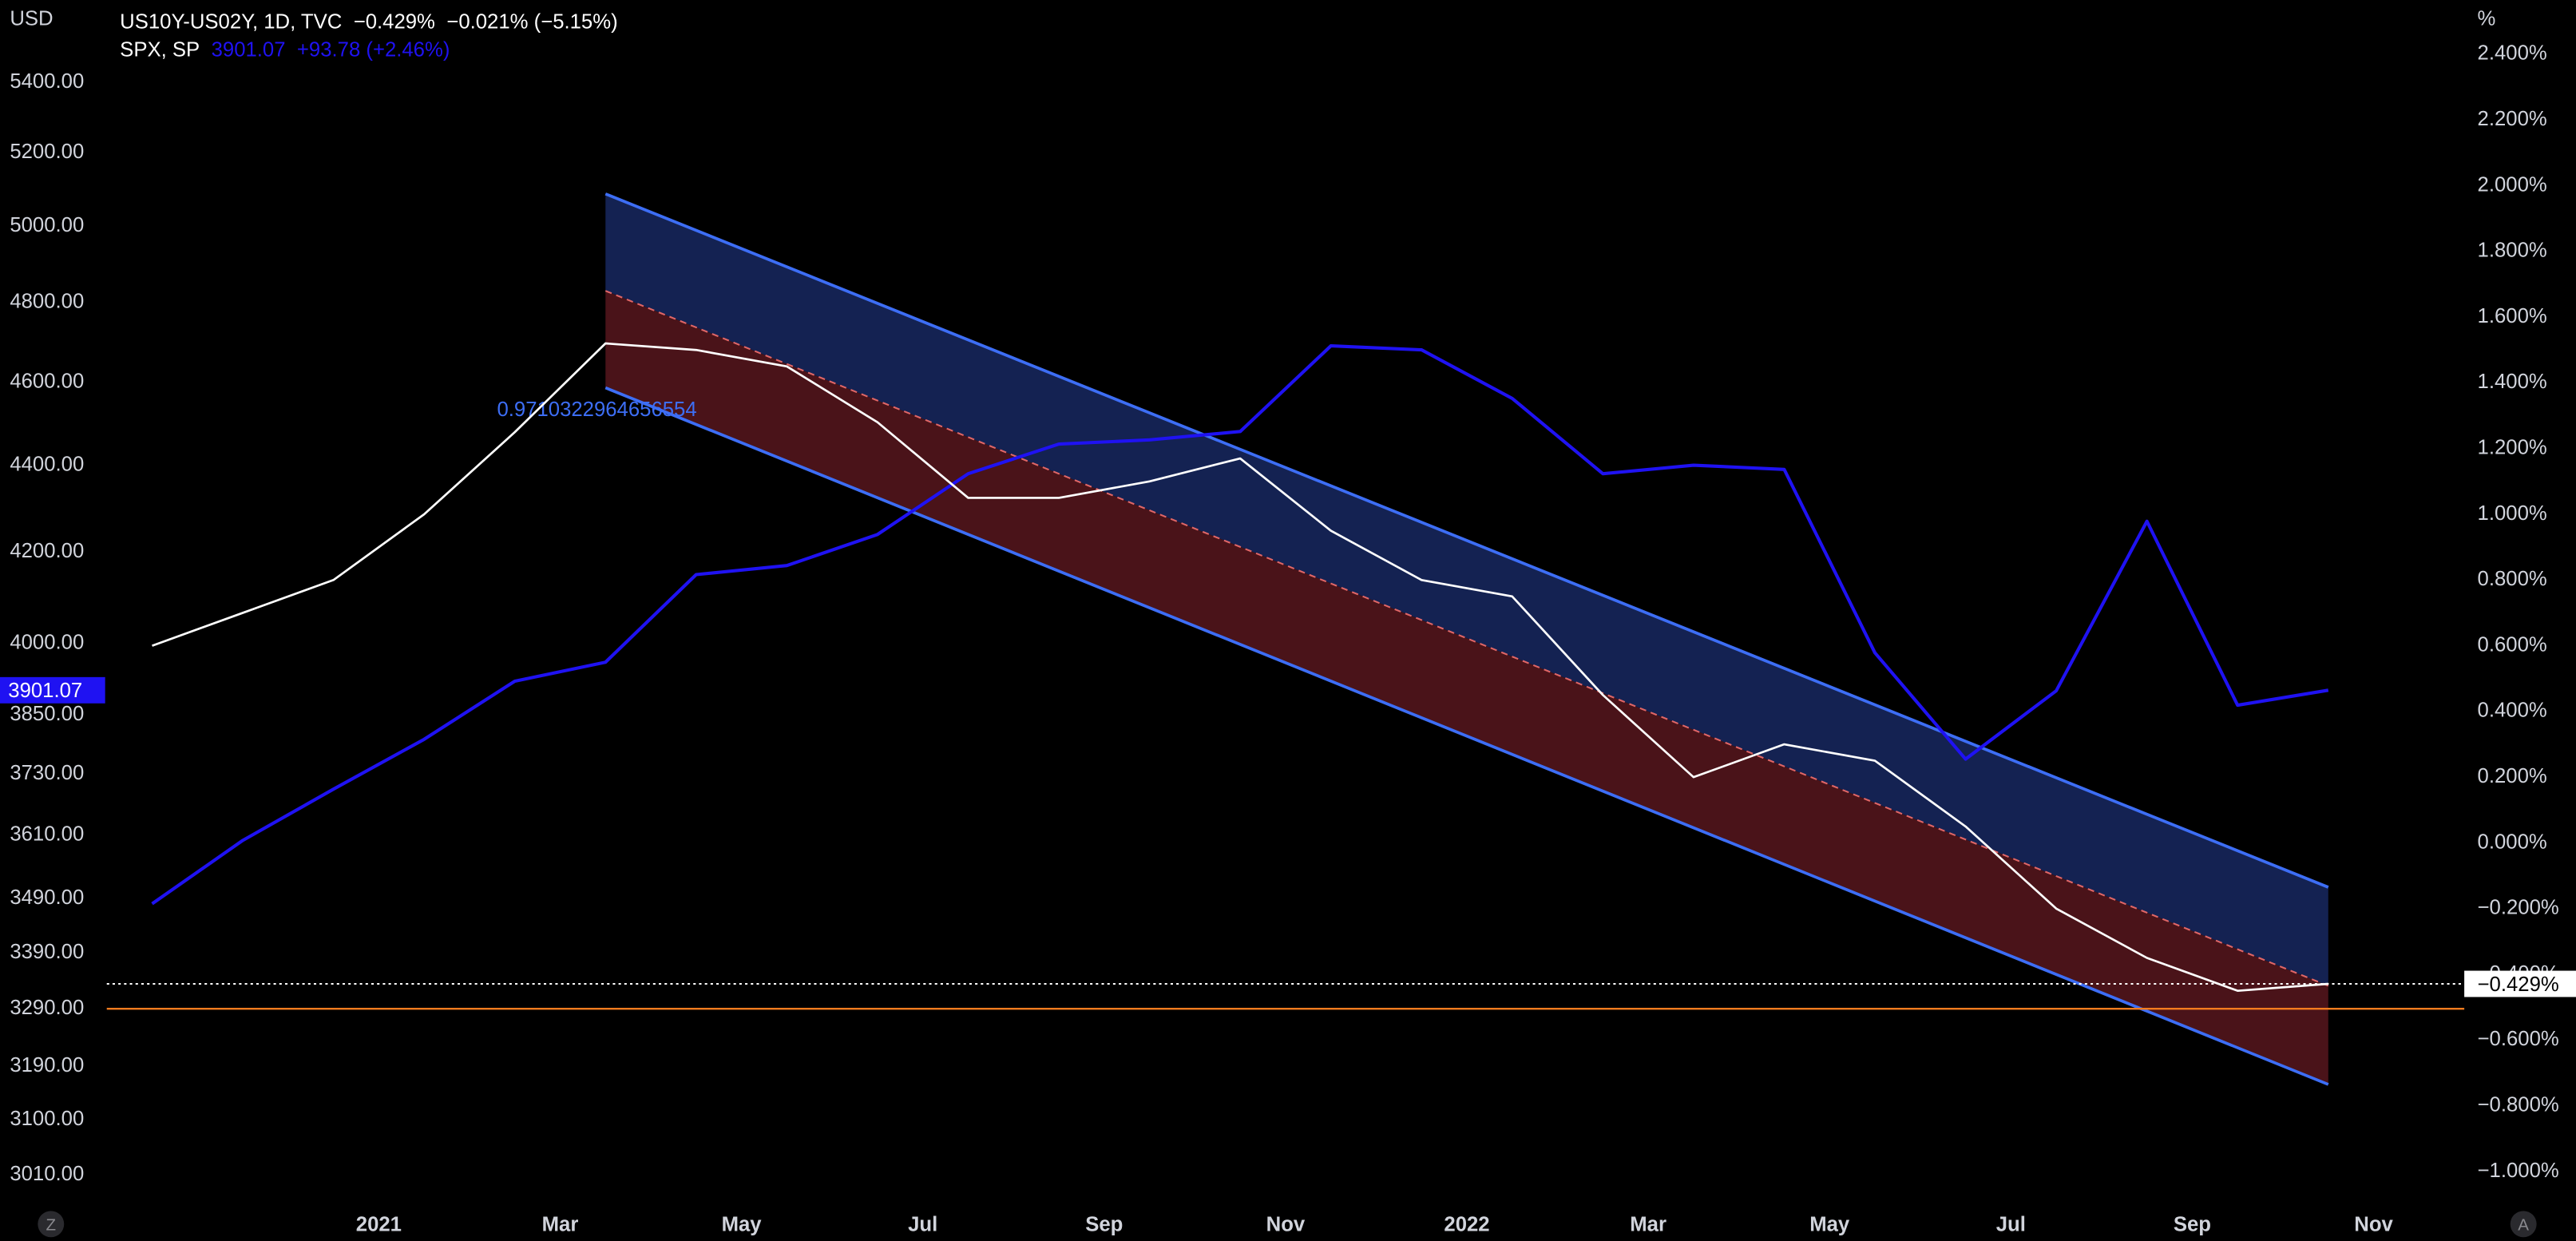 The height and width of the screenshot is (1241, 2576). I want to click on y-tick-label: 5200.00, so click(47, 152).